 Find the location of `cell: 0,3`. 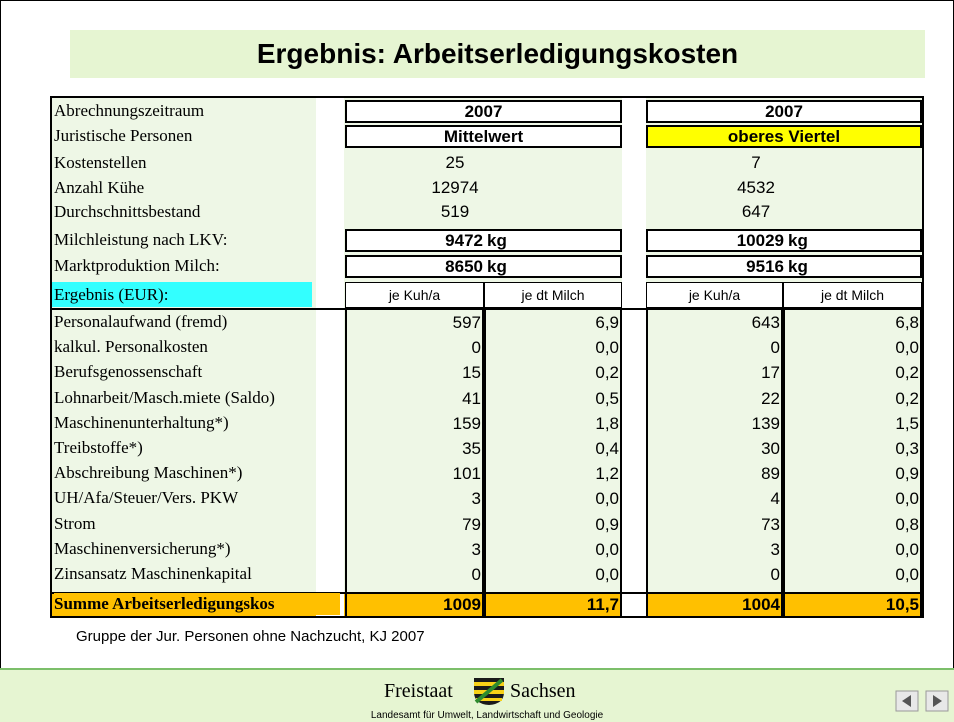

cell: 0,3 is located at coordinates (907, 448).